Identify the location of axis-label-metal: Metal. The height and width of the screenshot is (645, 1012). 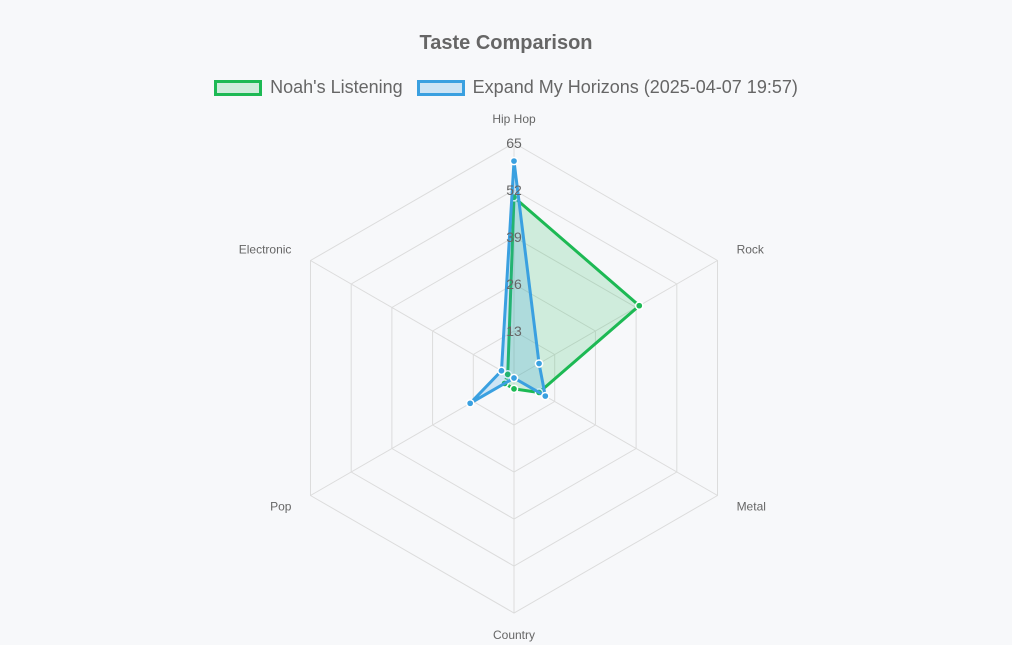
(751, 507).